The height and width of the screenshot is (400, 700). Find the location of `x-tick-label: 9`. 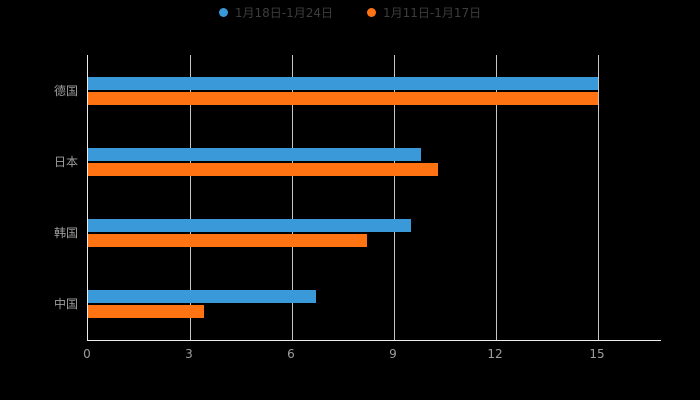

x-tick-label: 9 is located at coordinates (393, 354).